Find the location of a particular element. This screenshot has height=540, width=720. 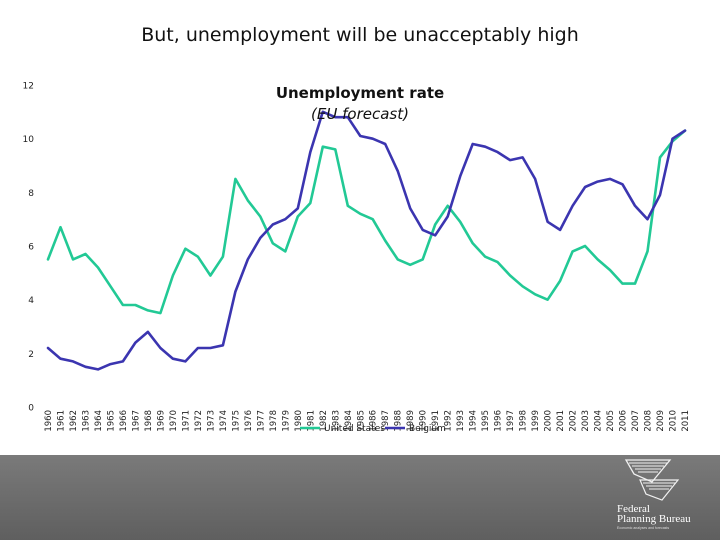

x-tick-label: 1987 is located at coordinates (386, 421).